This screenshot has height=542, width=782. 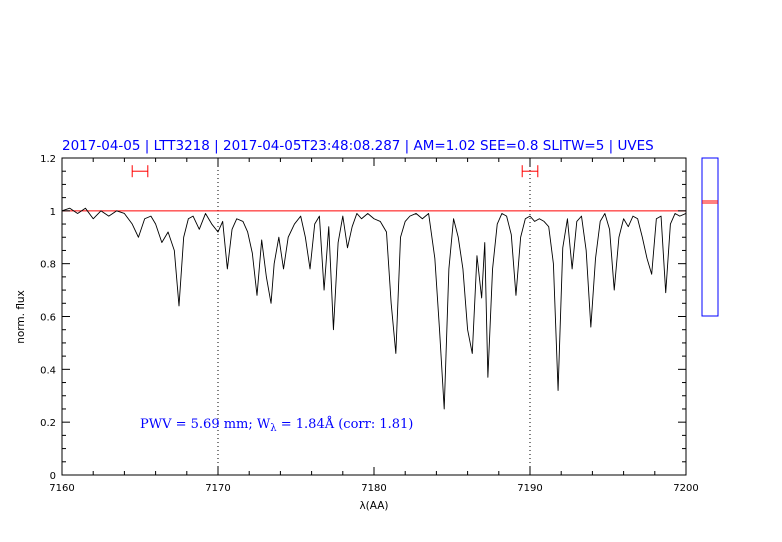 What do you see at coordinates (529, 488) in the screenshot?
I see `x-tick-label: 7190` at bounding box center [529, 488].